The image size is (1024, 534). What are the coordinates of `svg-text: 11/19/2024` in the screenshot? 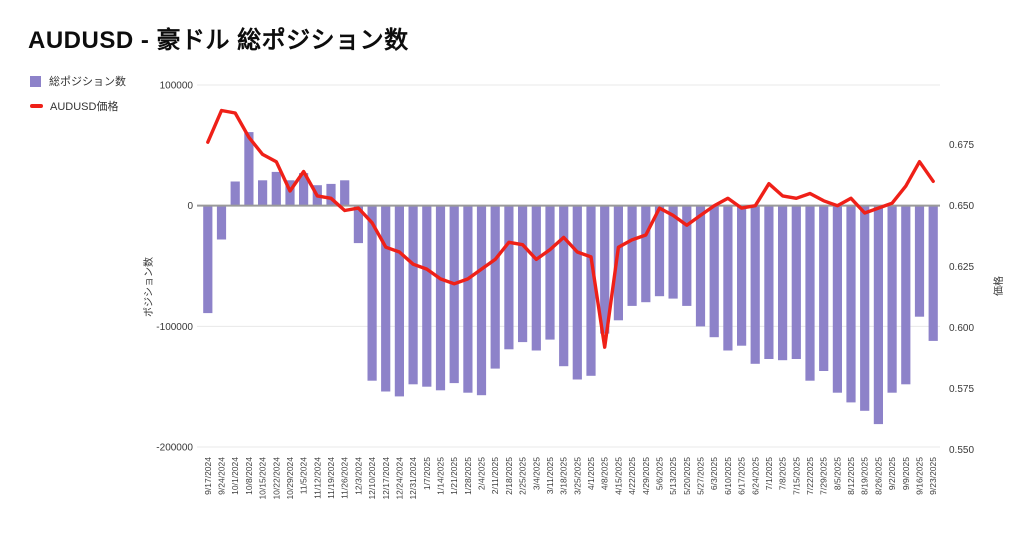 It's located at (331, 478).